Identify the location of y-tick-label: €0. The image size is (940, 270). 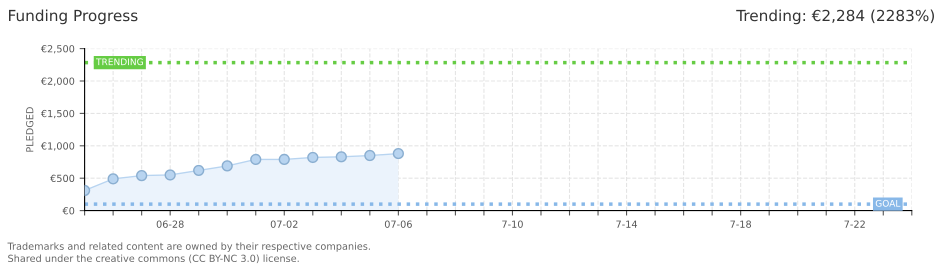
(68, 210).